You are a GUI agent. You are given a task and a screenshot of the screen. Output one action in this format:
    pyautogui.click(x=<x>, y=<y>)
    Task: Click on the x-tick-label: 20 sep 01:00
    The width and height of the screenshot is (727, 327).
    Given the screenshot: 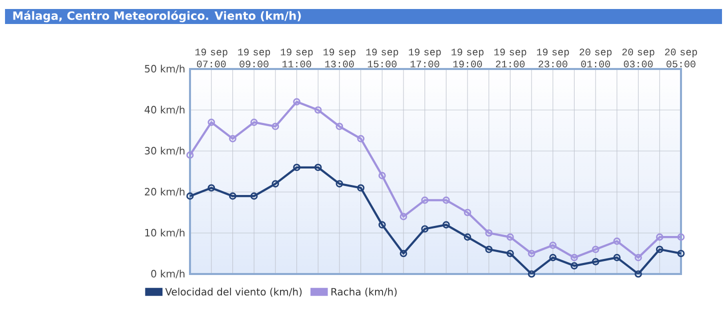 What is the action you would take?
    pyautogui.click(x=596, y=58)
    